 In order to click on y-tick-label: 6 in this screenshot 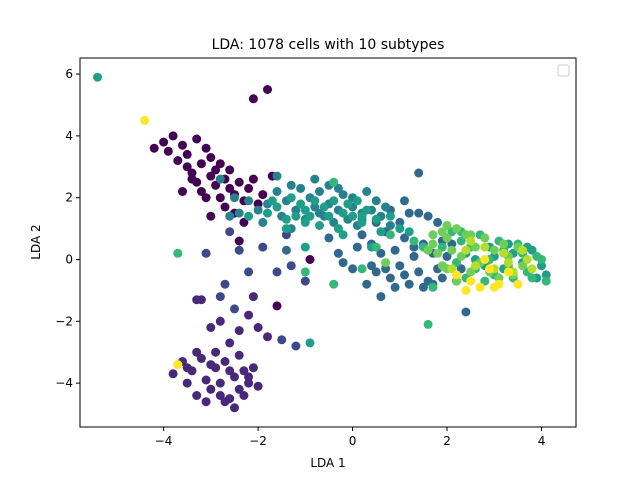, I will do `click(69, 74)`.